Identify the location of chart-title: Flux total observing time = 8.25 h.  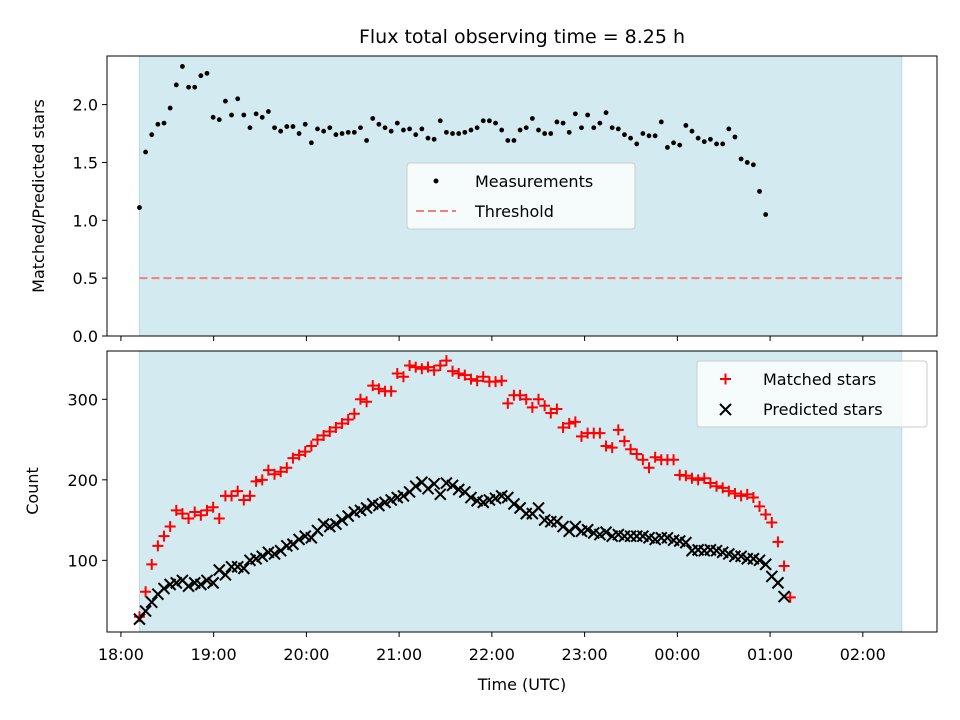
(522, 37).